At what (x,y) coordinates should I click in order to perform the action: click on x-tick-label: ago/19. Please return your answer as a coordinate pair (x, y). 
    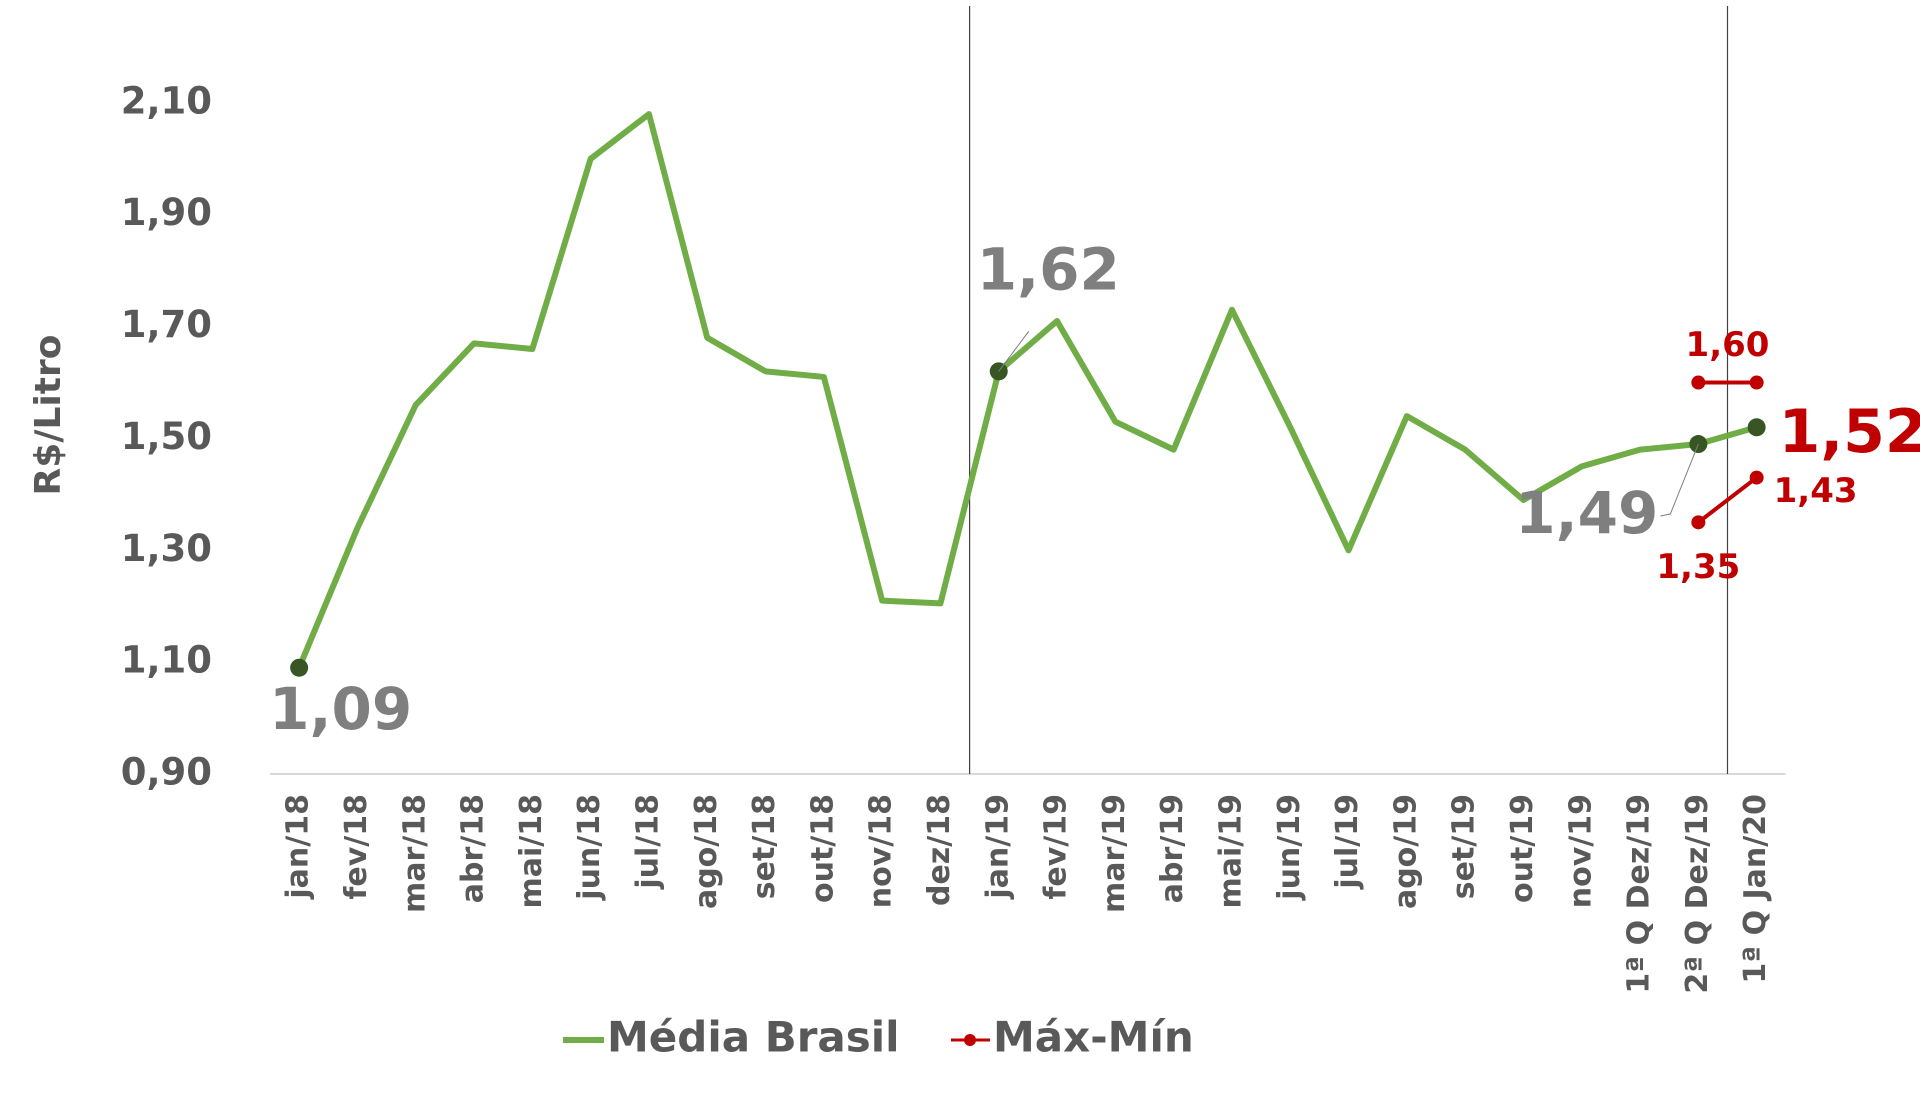
    Looking at the image, I should click on (1405, 851).